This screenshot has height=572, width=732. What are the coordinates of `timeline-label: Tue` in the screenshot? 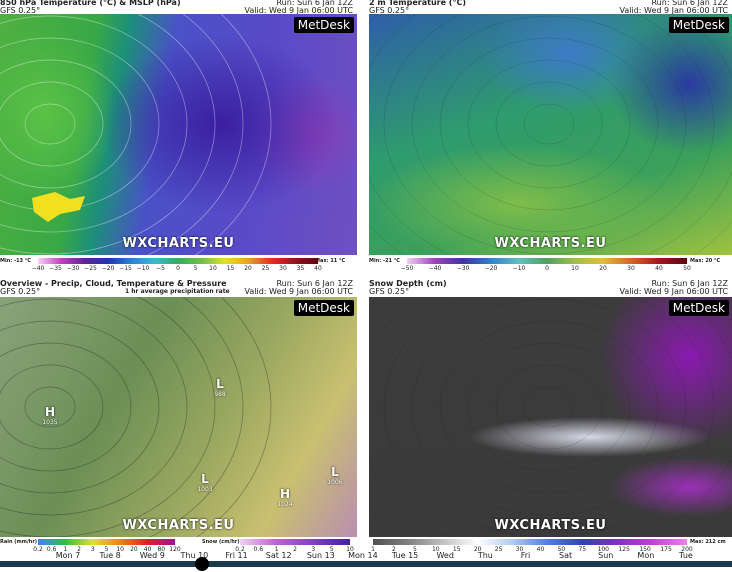 It's located at (686, 555).